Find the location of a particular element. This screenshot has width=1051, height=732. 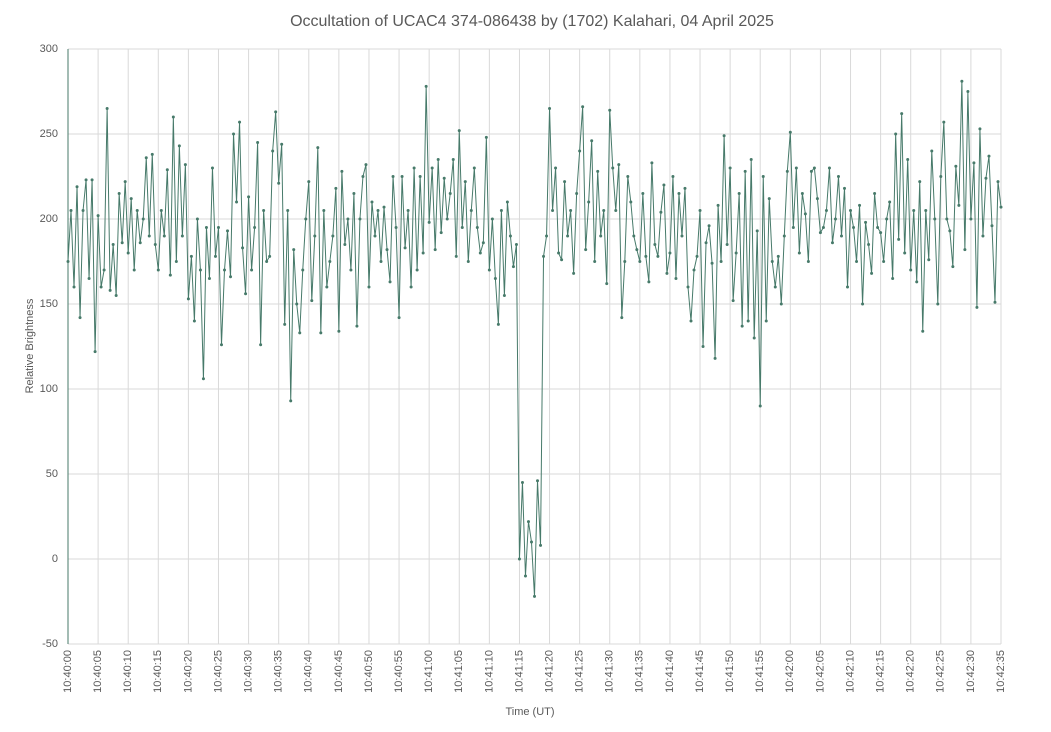

x-tick-label: 10:41:25 is located at coordinates (580, 671).